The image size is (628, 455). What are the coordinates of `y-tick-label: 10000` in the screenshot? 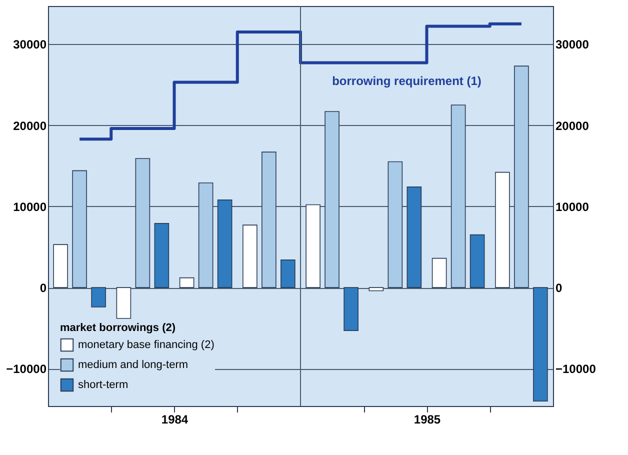 It's located at (30, 207).